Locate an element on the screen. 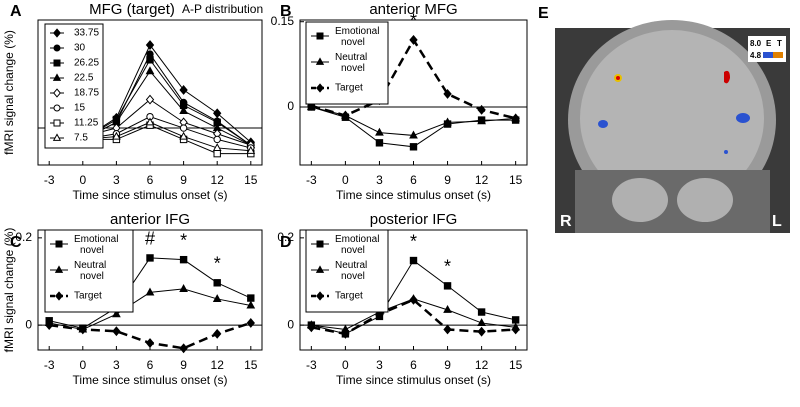  legend-label: 26.25 is located at coordinates (86, 63).